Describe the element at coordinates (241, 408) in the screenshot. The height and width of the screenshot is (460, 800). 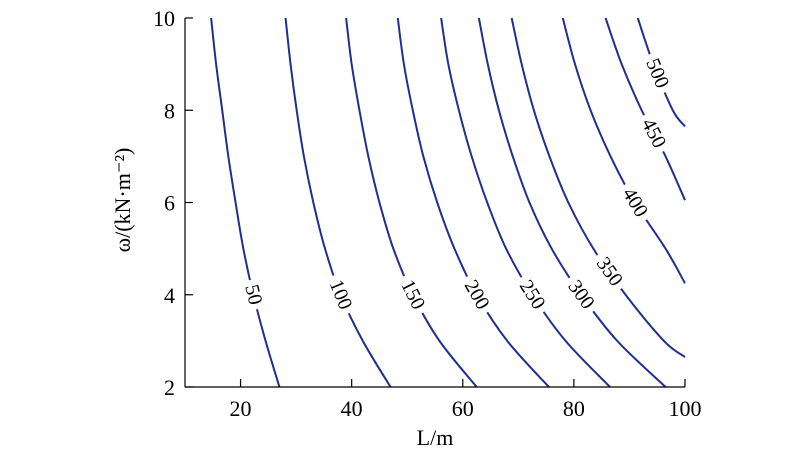
I see `x-tick-label-20: 20` at that location.